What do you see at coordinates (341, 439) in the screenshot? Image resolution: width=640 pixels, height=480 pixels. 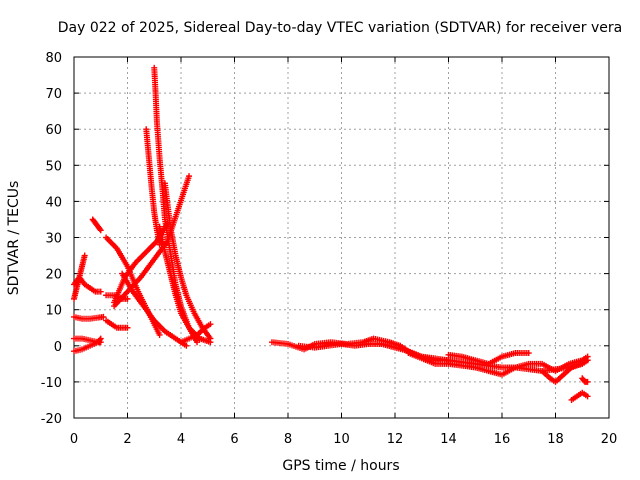 I see `x-tick-label: 10` at bounding box center [341, 439].